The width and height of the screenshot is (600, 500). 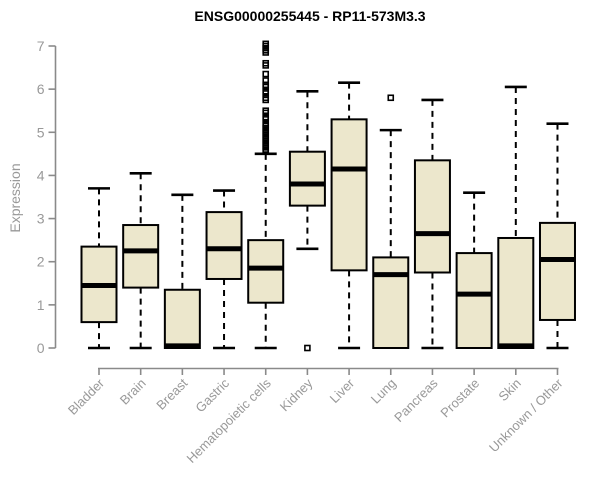 I want to click on x-tick-label-pancreas: Pancreas, so click(x=416, y=400).